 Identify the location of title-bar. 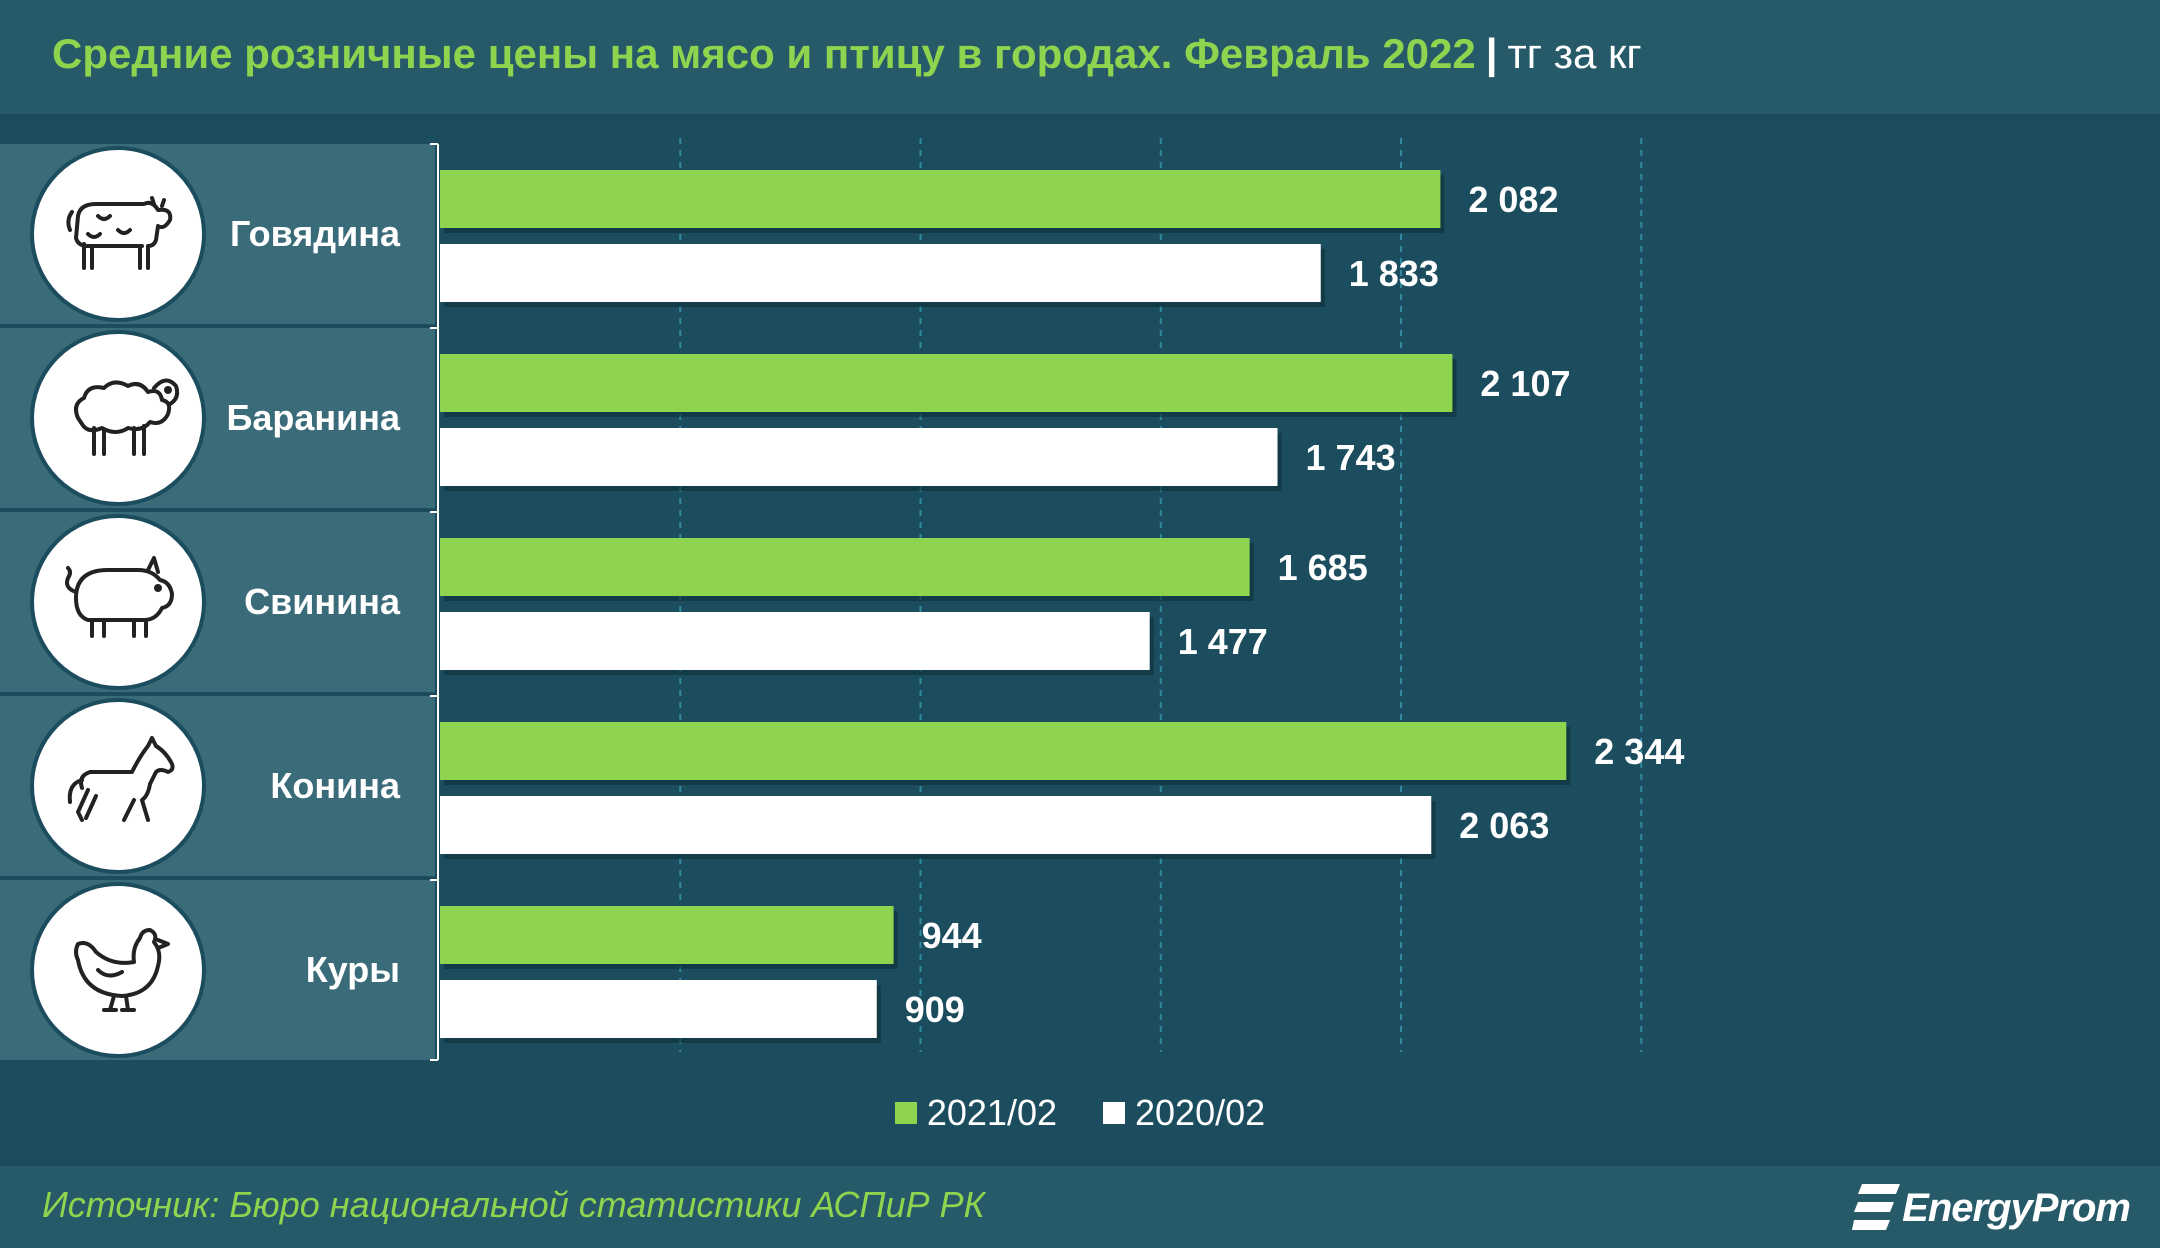
(1080, 57).